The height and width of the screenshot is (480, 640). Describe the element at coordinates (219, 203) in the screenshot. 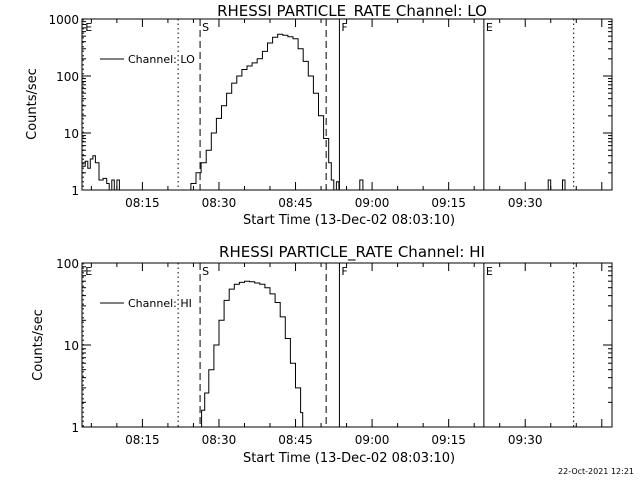

I see `x-tick-label-lo-0830: 08:30` at that location.